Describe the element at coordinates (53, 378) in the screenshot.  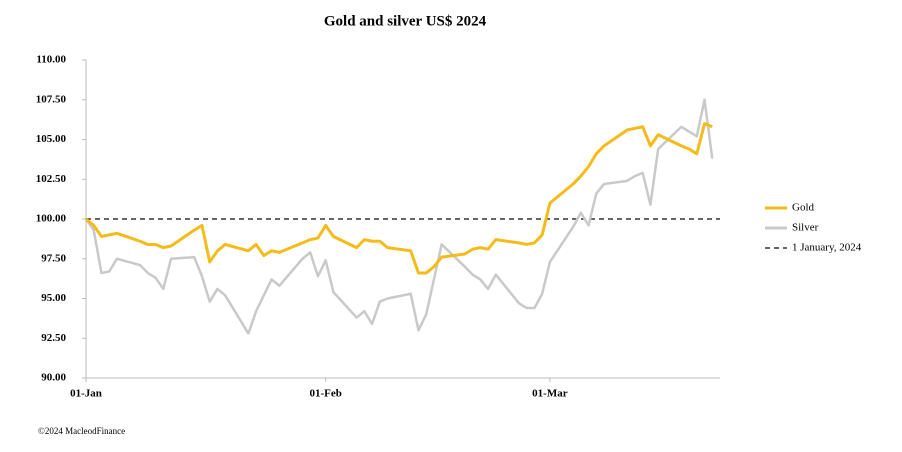
I see `y-tick-label: 90.00` at that location.